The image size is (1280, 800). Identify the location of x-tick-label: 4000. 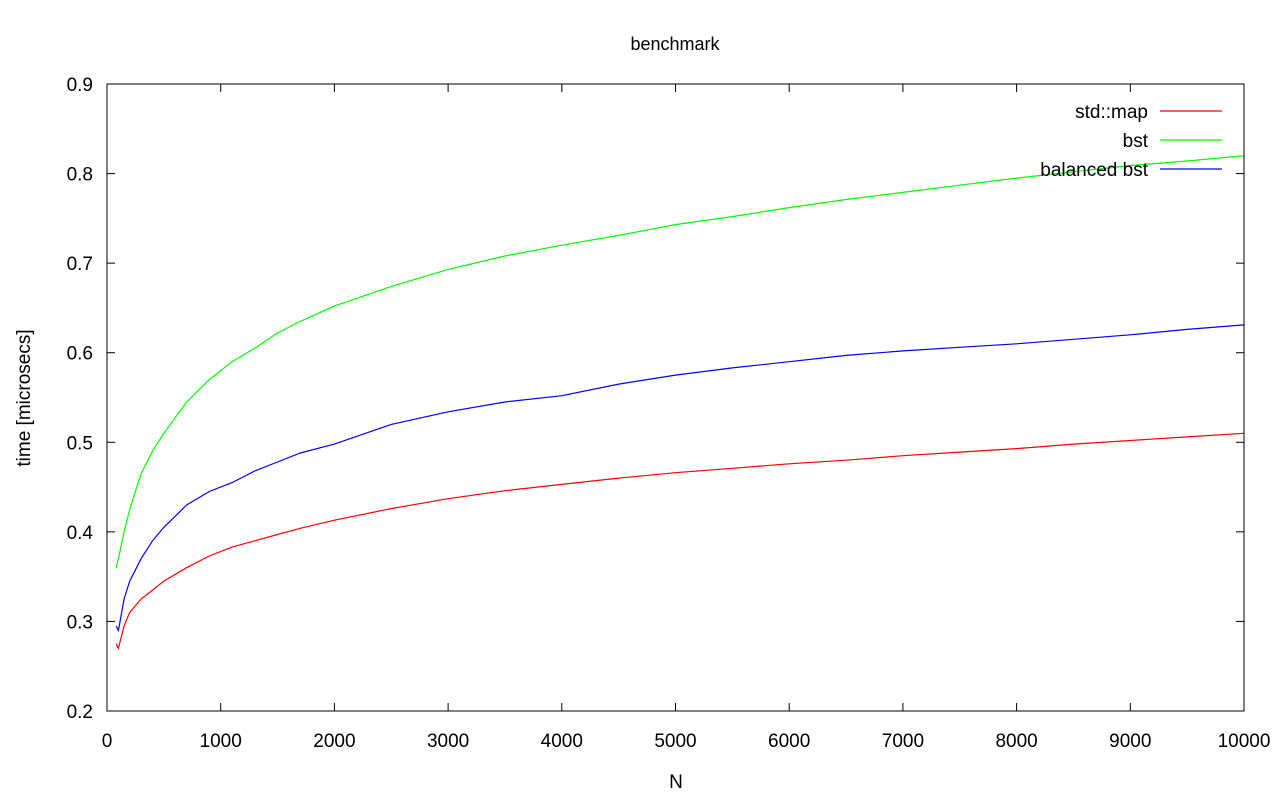
(562, 741).